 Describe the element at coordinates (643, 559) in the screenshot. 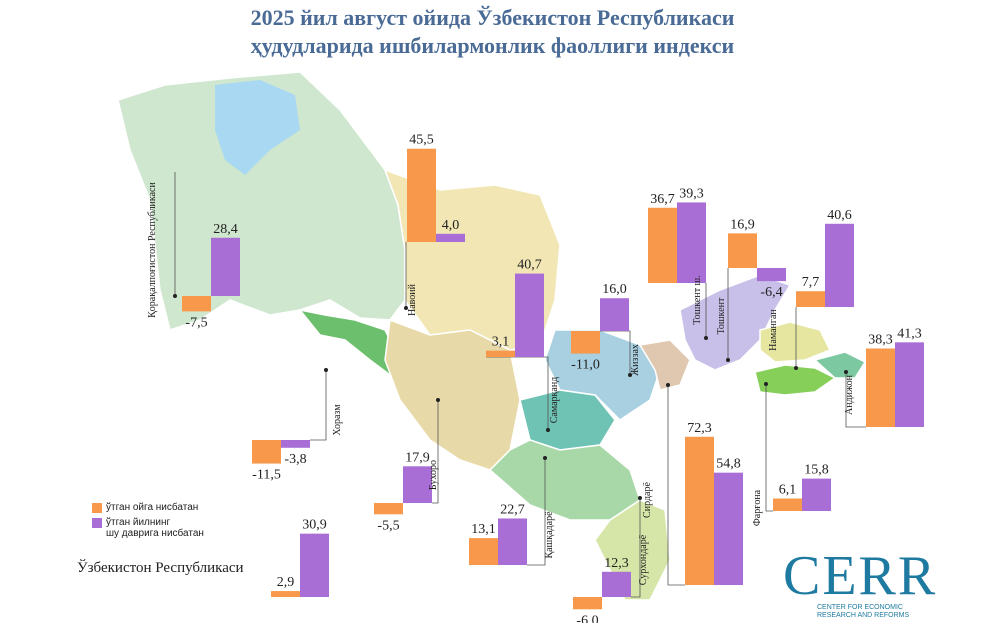

I see `region-name: Сурхондарё` at that location.